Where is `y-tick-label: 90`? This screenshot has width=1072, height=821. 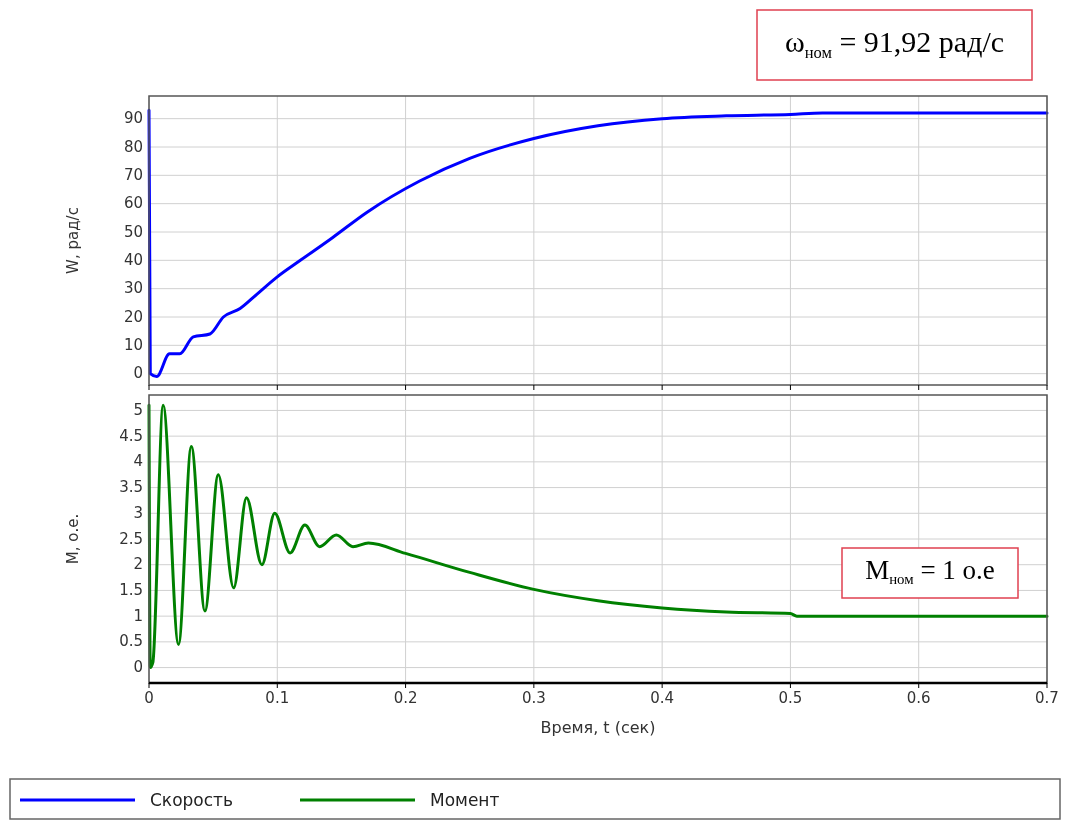 y-tick-label: 90 is located at coordinates (133, 118).